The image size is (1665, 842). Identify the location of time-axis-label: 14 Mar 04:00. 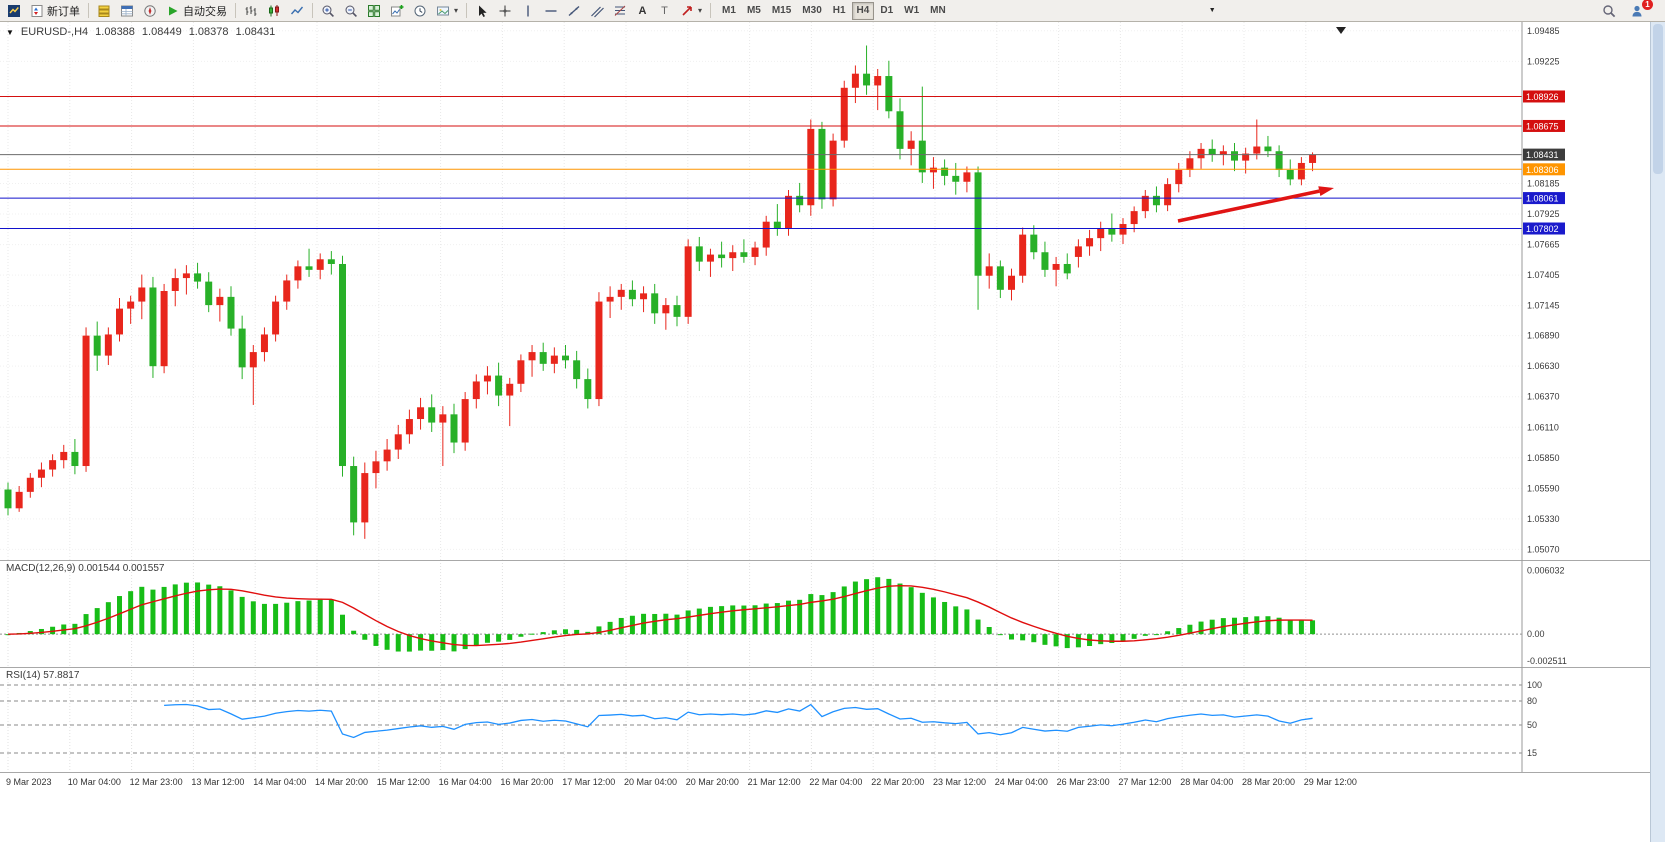
(280, 782).